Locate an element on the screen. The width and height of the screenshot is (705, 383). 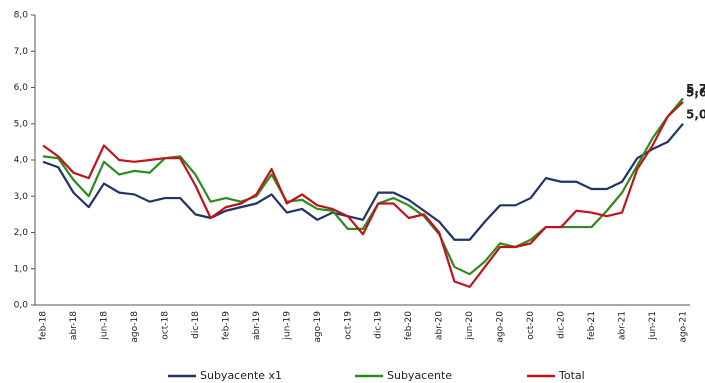
value-label: 5,0 is located at coordinates (695, 114).